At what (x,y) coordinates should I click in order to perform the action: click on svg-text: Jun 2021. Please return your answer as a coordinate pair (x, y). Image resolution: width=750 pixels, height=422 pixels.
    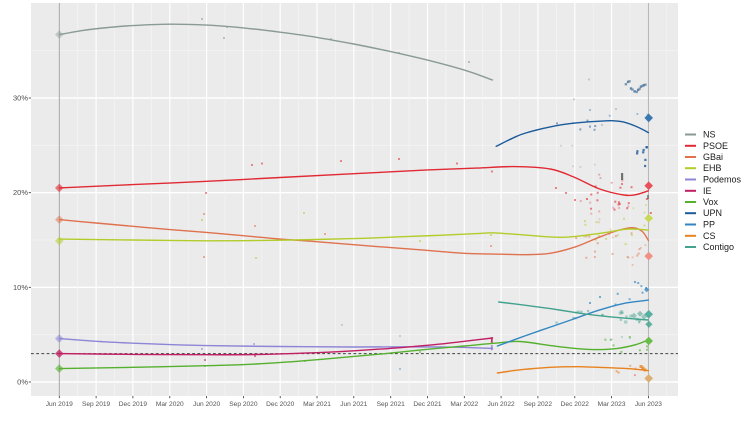
    Looking at the image, I should click on (353, 404).